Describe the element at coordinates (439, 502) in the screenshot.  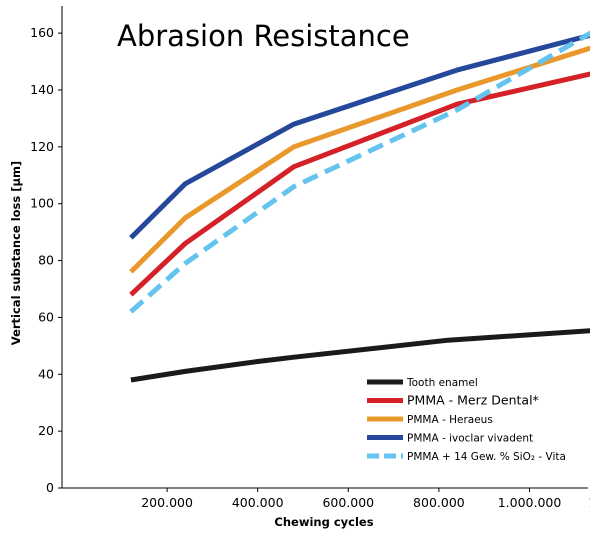
I see `x-tick-label: 800.000` at that location.